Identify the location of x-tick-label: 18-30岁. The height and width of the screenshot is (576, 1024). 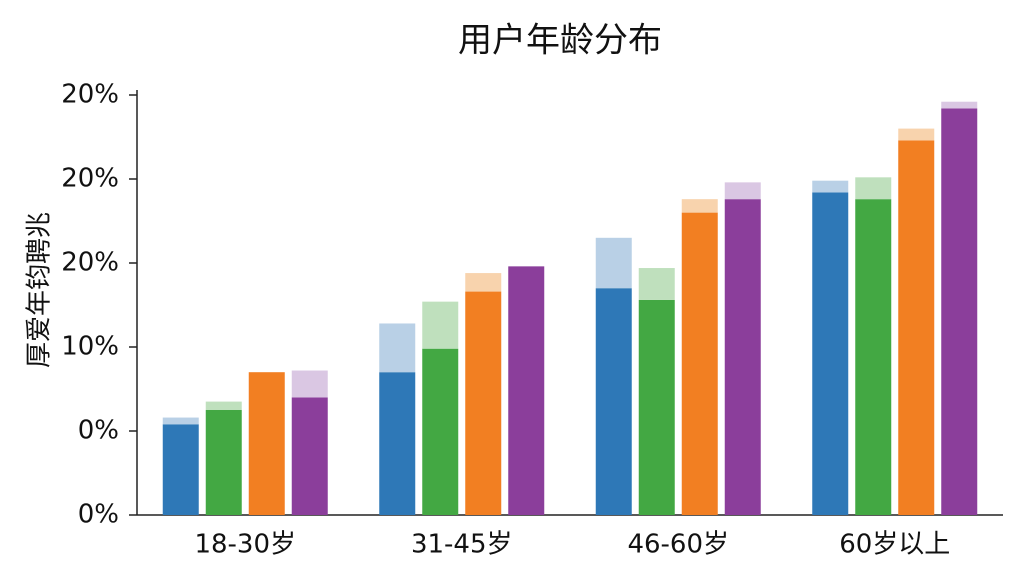
(245, 545).